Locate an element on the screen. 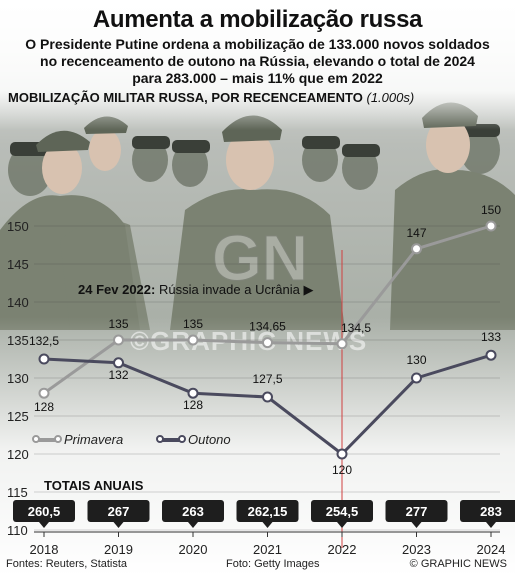  total-badge-pointer-2019 is located at coordinates (118, 525).